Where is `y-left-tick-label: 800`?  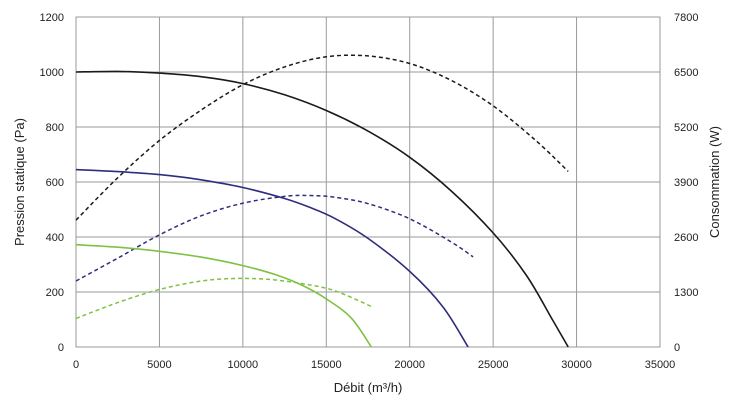
y-left-tick-label: 800 is located at coordinates (55, 128).